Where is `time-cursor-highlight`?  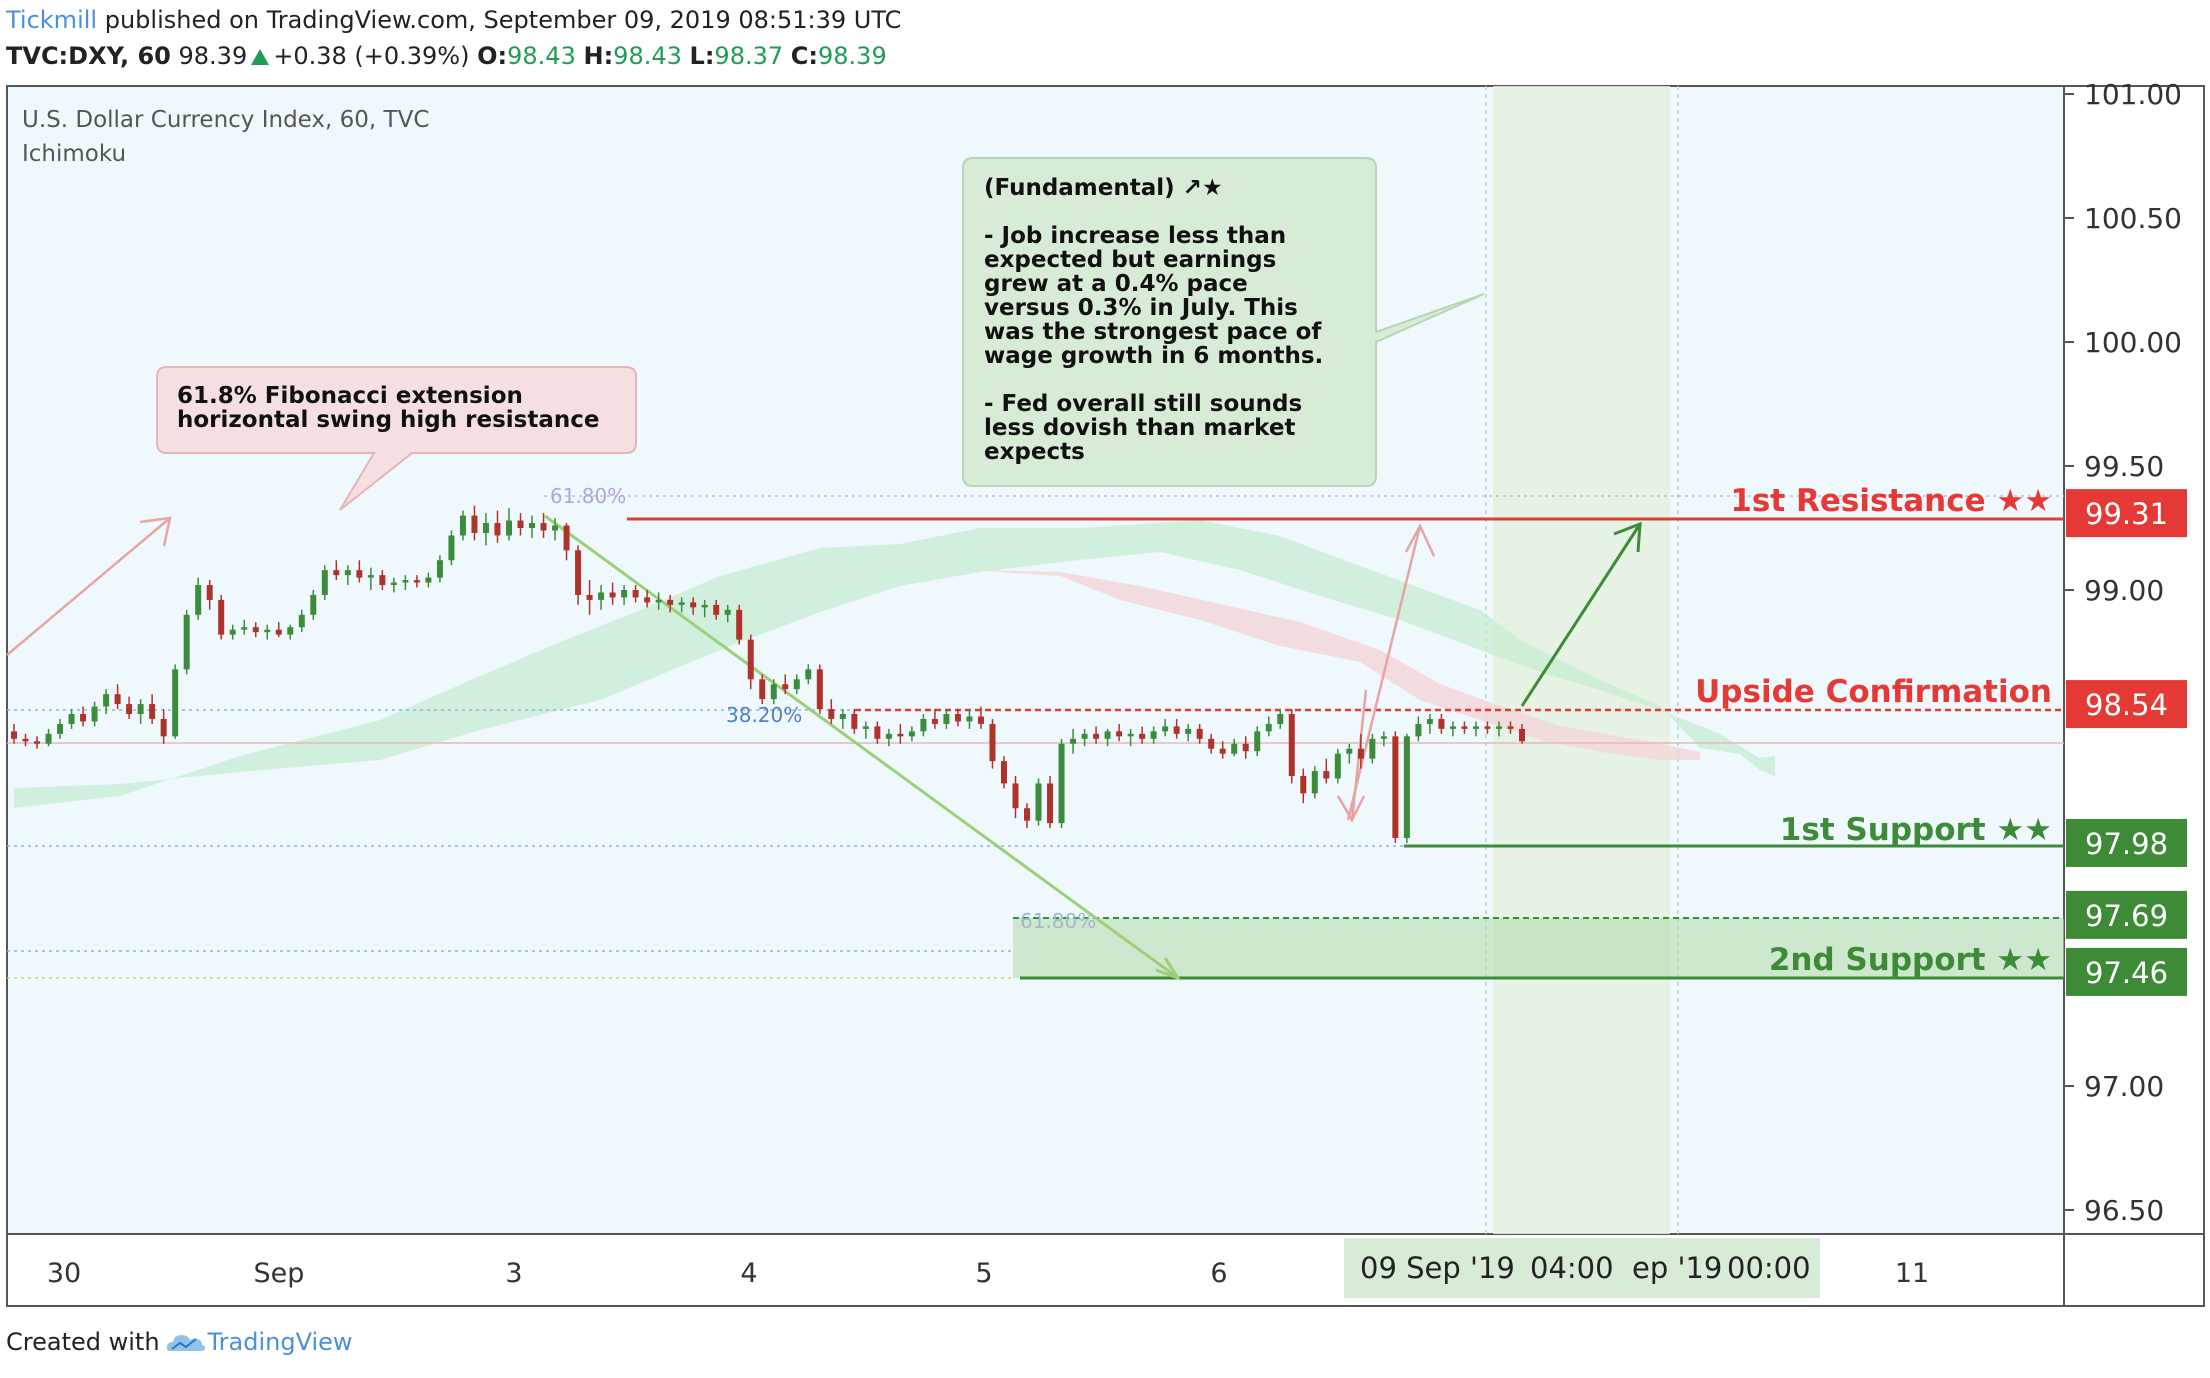 time-cursor-highlight is located at coordinates (1582, 1268).